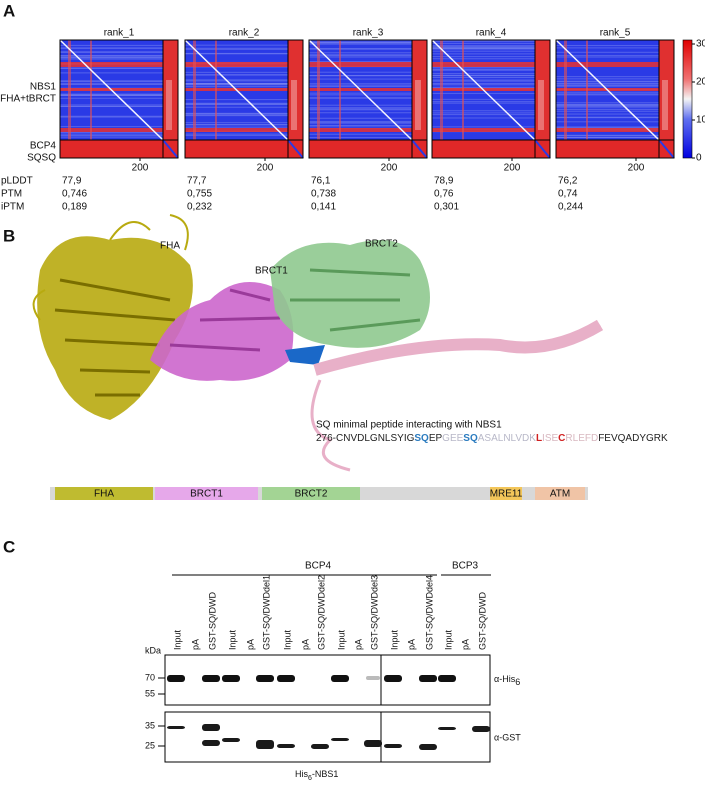 This screenshot has width=705, height=786. What do you see at coordinates (615, 99) in the screenshot?
I see `heatmap-frame` at bounding box center [615, 99].